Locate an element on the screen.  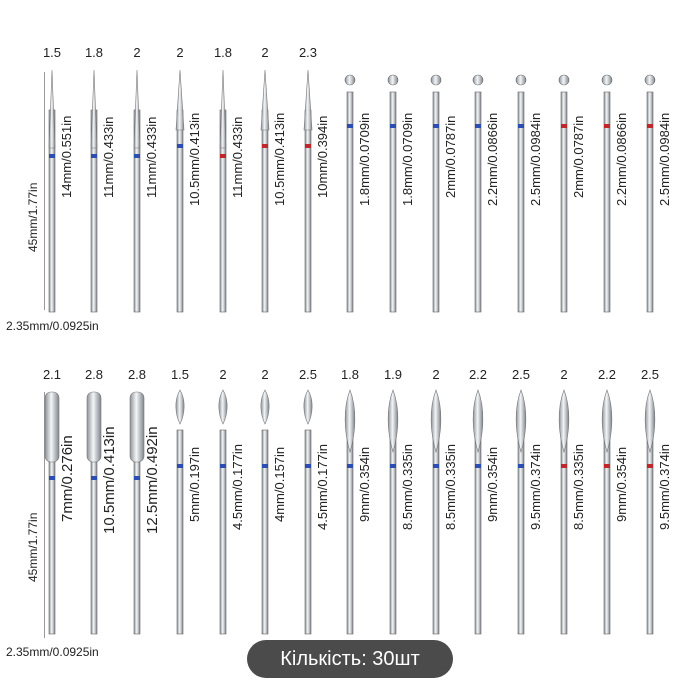
tip-label: 1.9 is located at coordinates (393, 374).